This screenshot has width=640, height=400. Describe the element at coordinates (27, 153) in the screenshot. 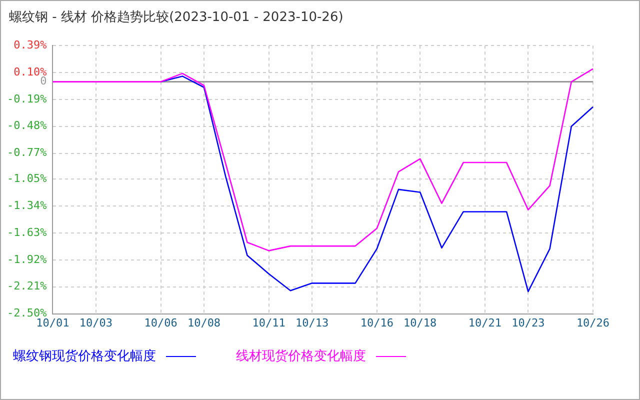

I see `y-tick-label: -0.77%` at that location.